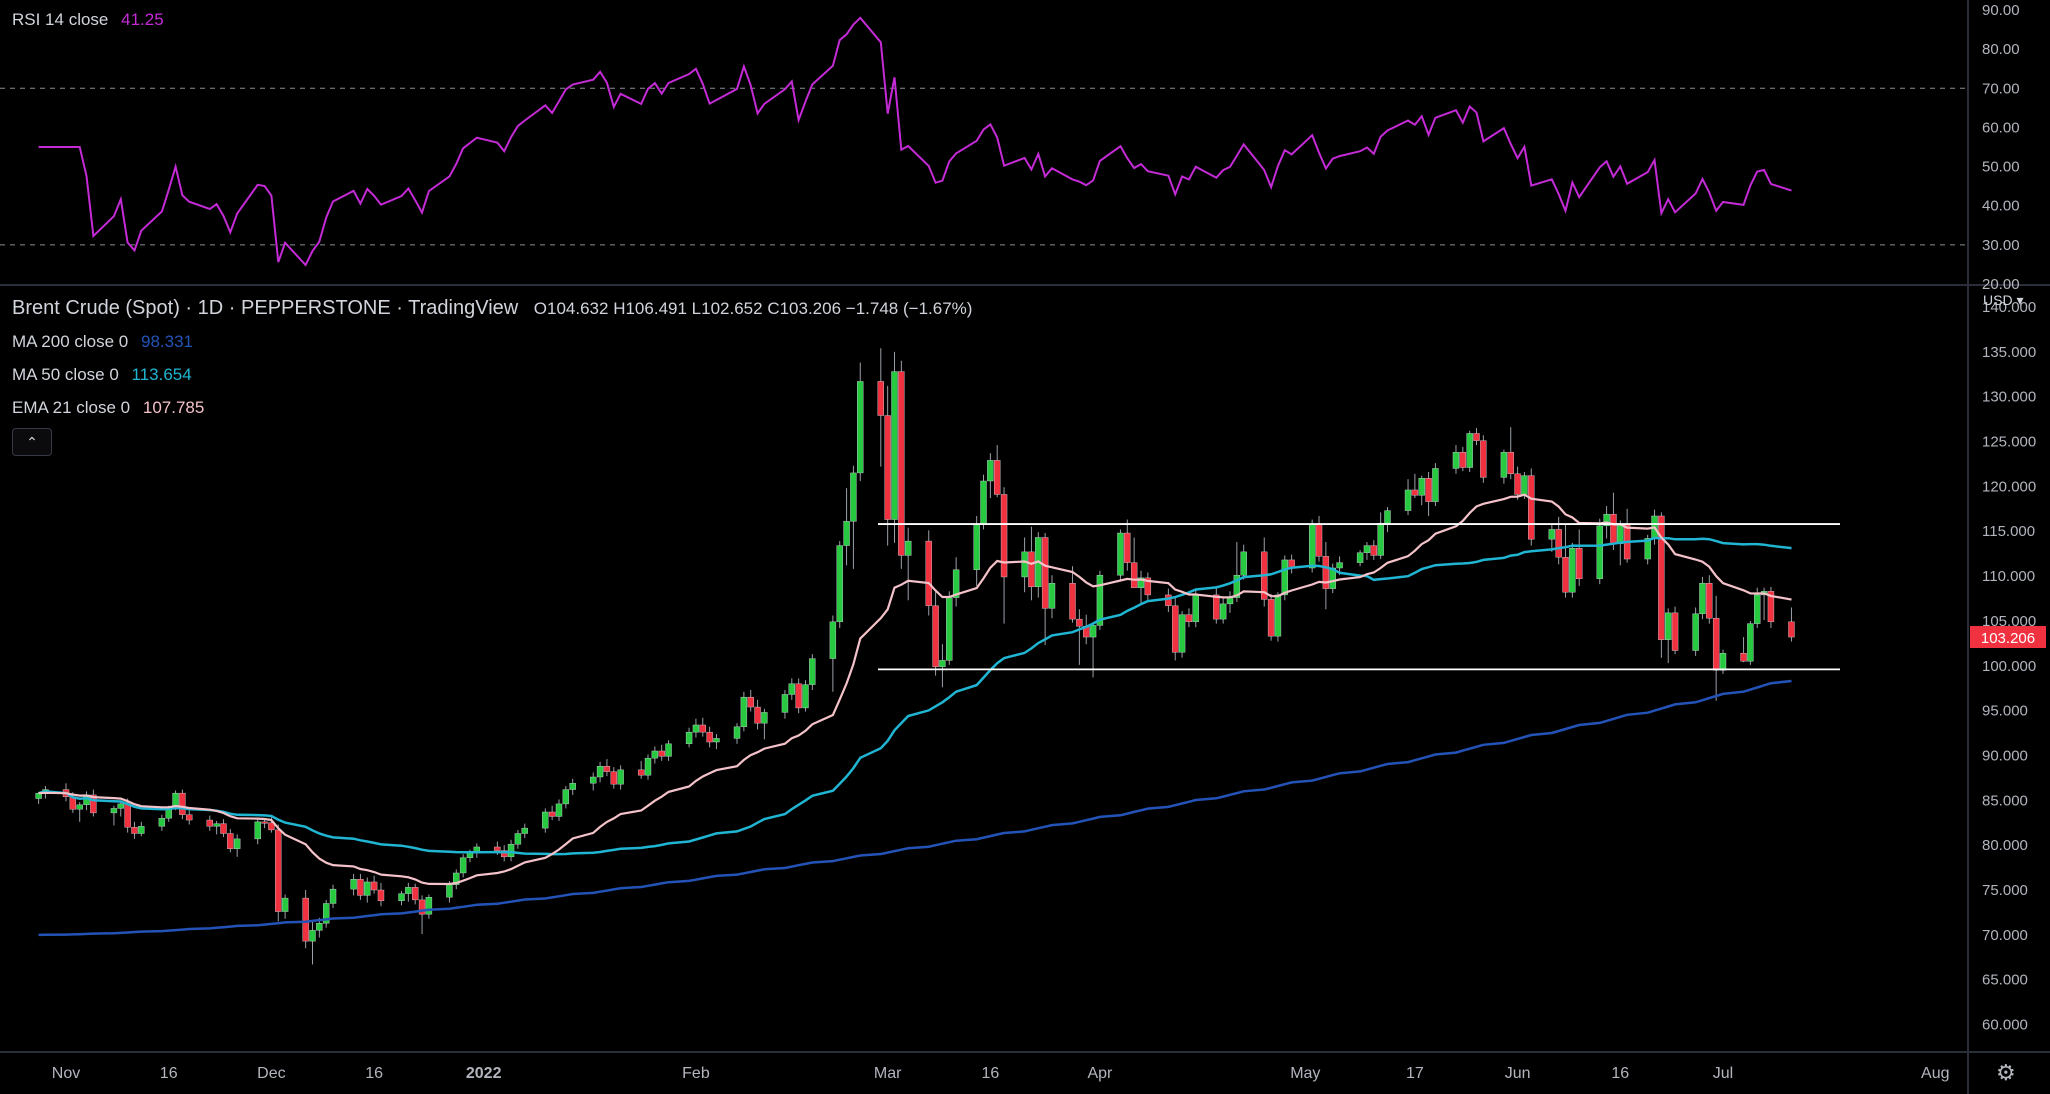 This screenshot has height=1094, width=2050. I want to click on settings-button: ⚙, so click(2006, 1073).